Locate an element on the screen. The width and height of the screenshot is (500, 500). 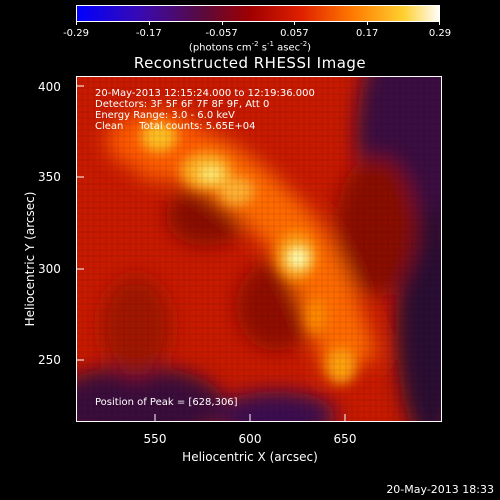
x-axis-label: Heliocentric X (arcsec) is located at coordinates (250, 457).